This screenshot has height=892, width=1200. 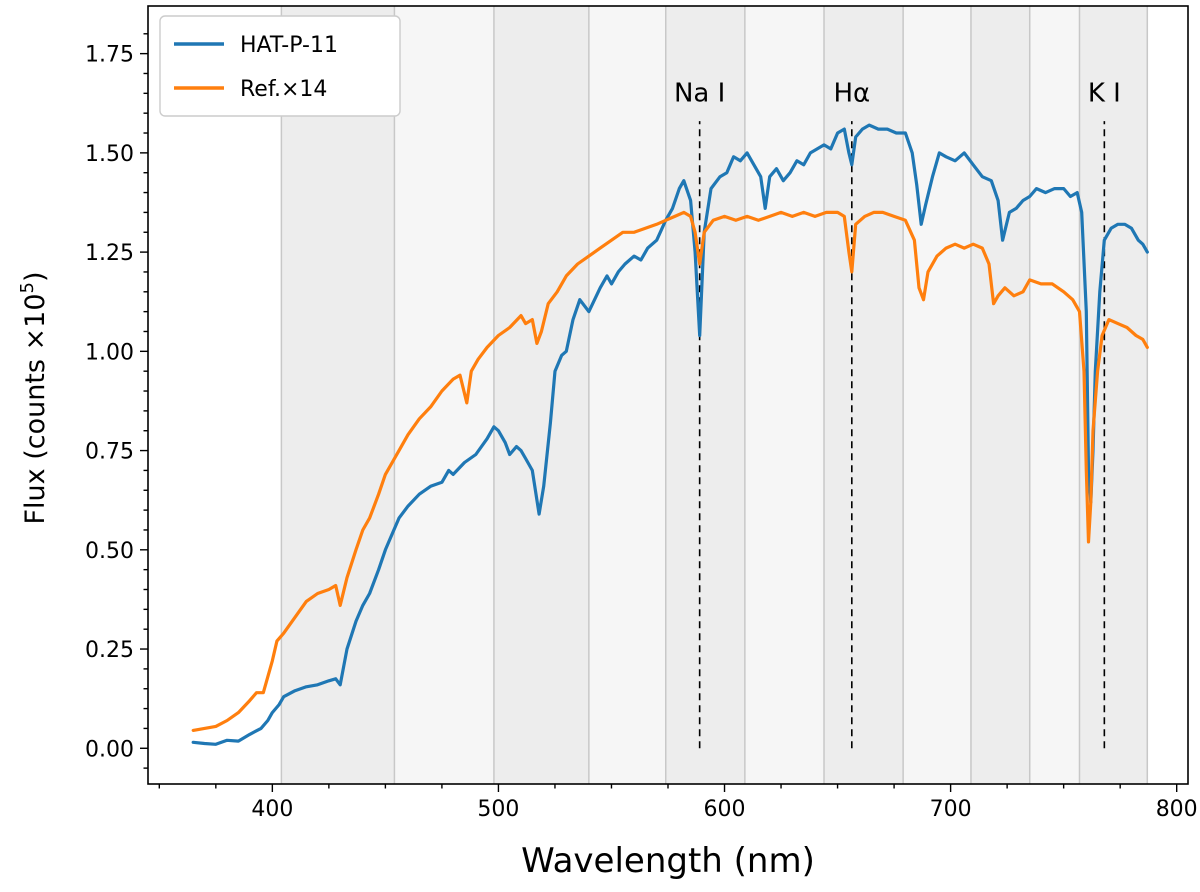 What do you see at coordinates (272, 809) in the screenshot?
I see `x-tick-label: 400` at bounding box center [272, 809].